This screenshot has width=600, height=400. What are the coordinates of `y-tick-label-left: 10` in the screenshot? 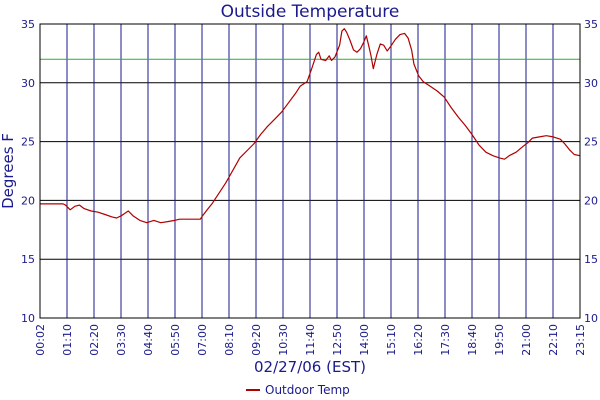 It's located at (28, 318).